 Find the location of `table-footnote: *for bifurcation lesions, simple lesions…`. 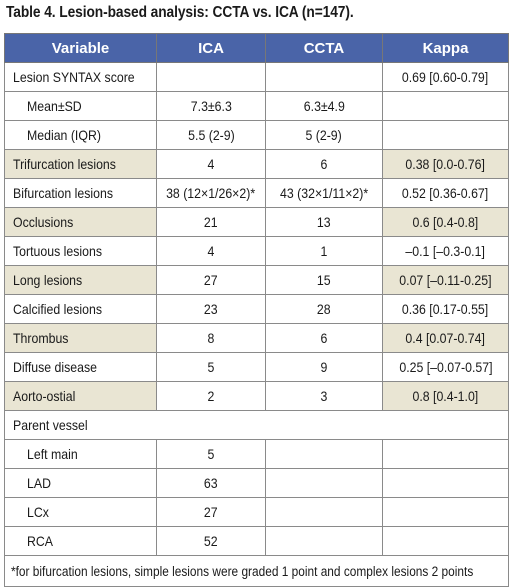

table-footnote: *for bifurcation lesions, simple lesions… is located at coordinates (256, 571).